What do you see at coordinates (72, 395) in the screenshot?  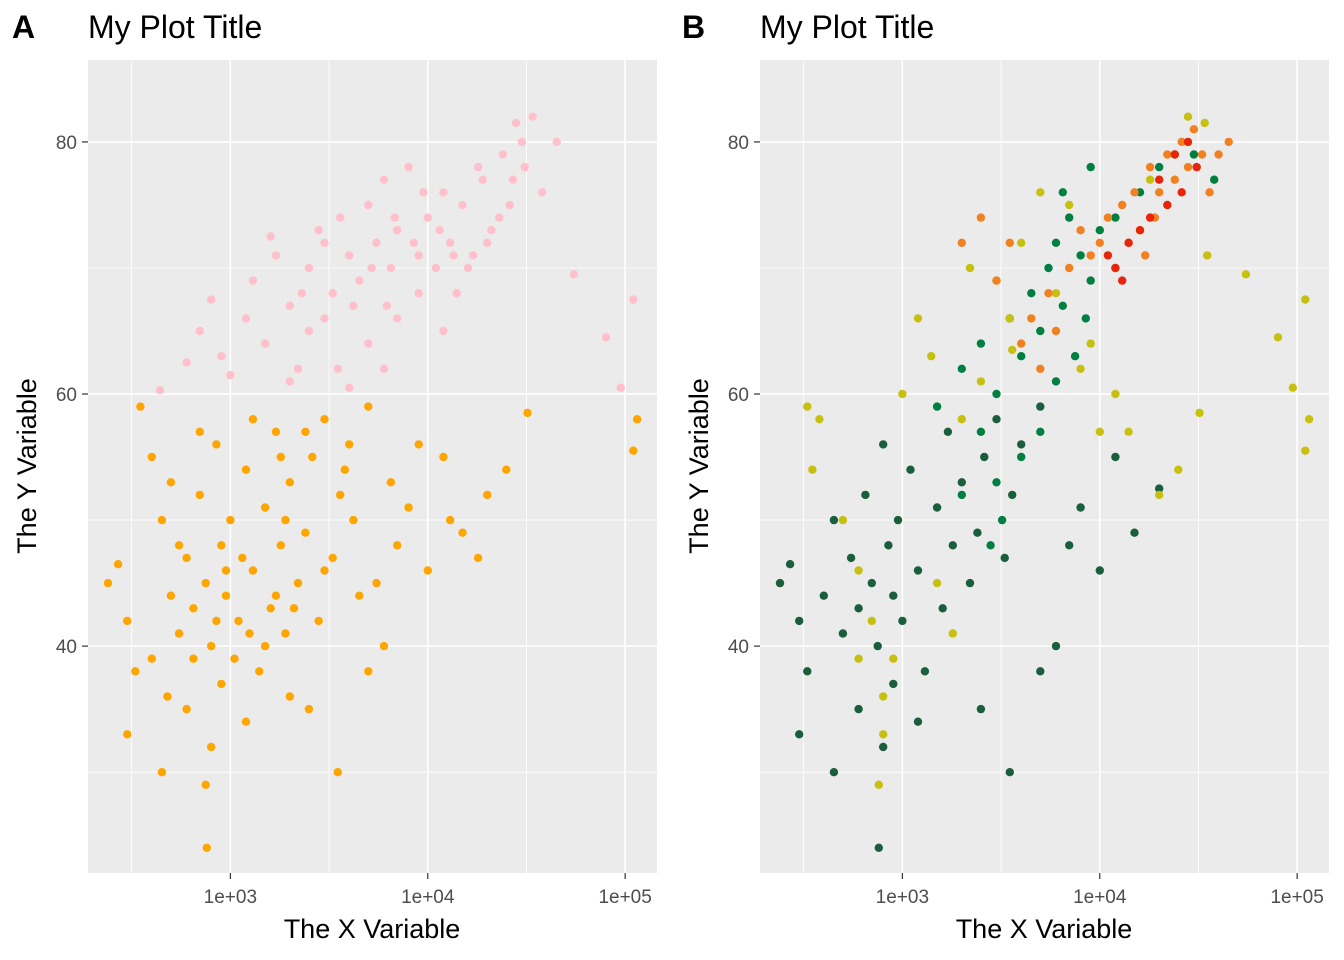 I see `y-axis-ticks: 40 60 80` at bounding box center [72, 395].